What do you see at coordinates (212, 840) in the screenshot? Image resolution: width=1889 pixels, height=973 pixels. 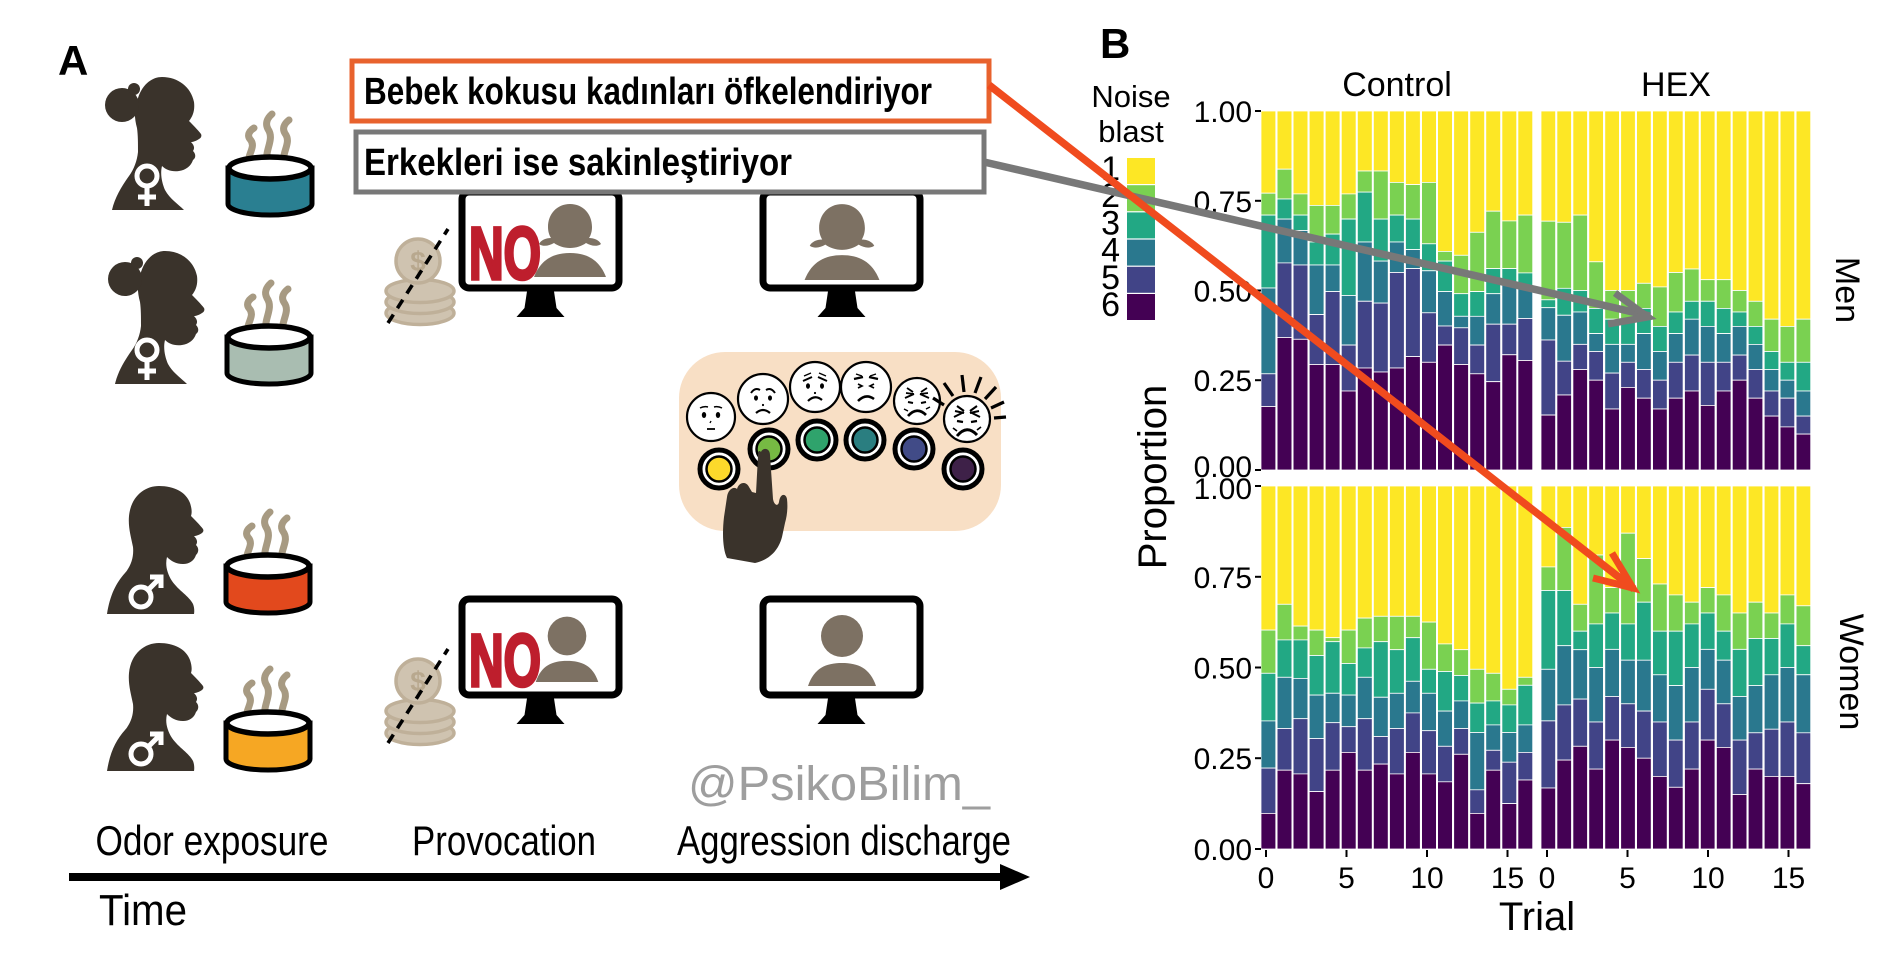 I see `svg-text: Odor exposure` at bounding box center [212, 840].